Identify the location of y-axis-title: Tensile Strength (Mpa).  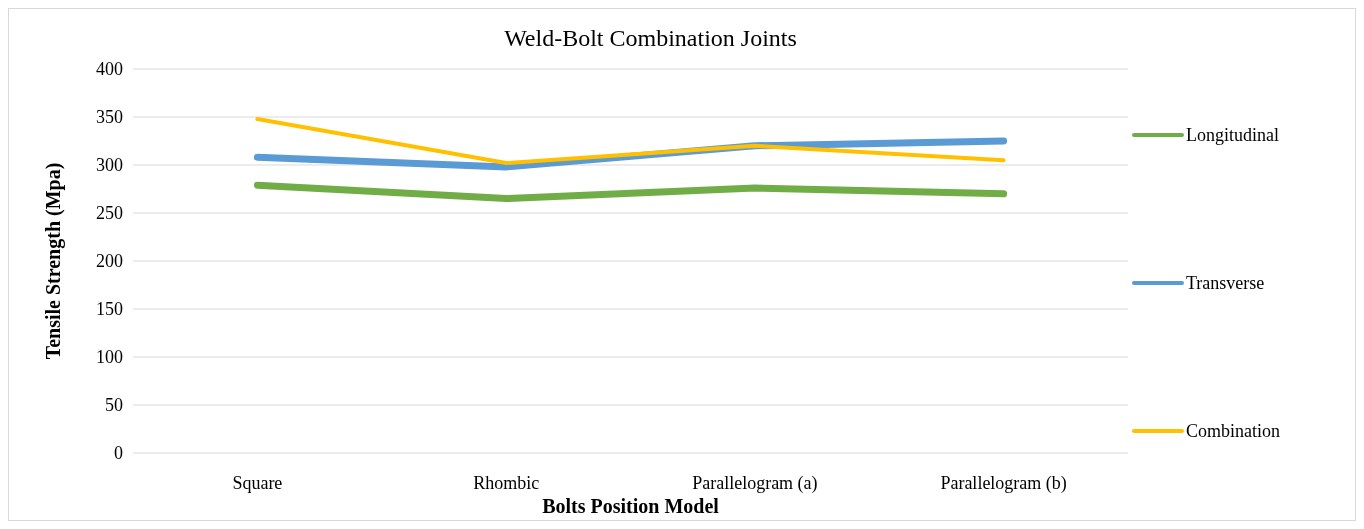
(53, 261).